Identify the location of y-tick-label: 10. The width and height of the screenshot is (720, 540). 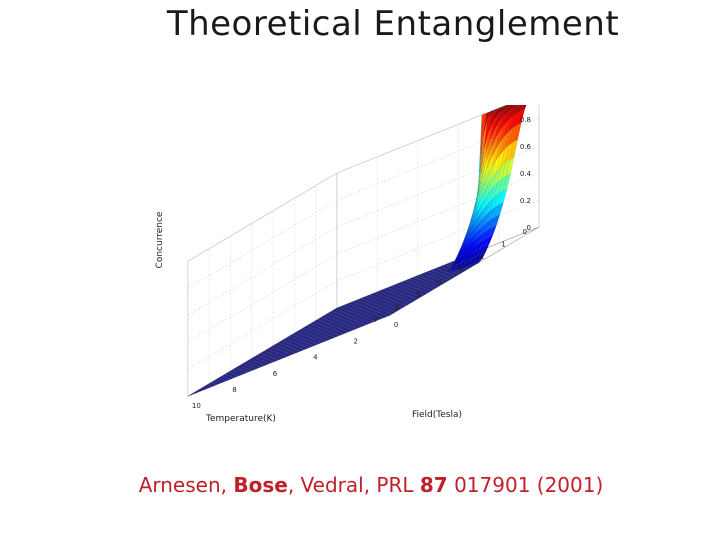
(196, 406).